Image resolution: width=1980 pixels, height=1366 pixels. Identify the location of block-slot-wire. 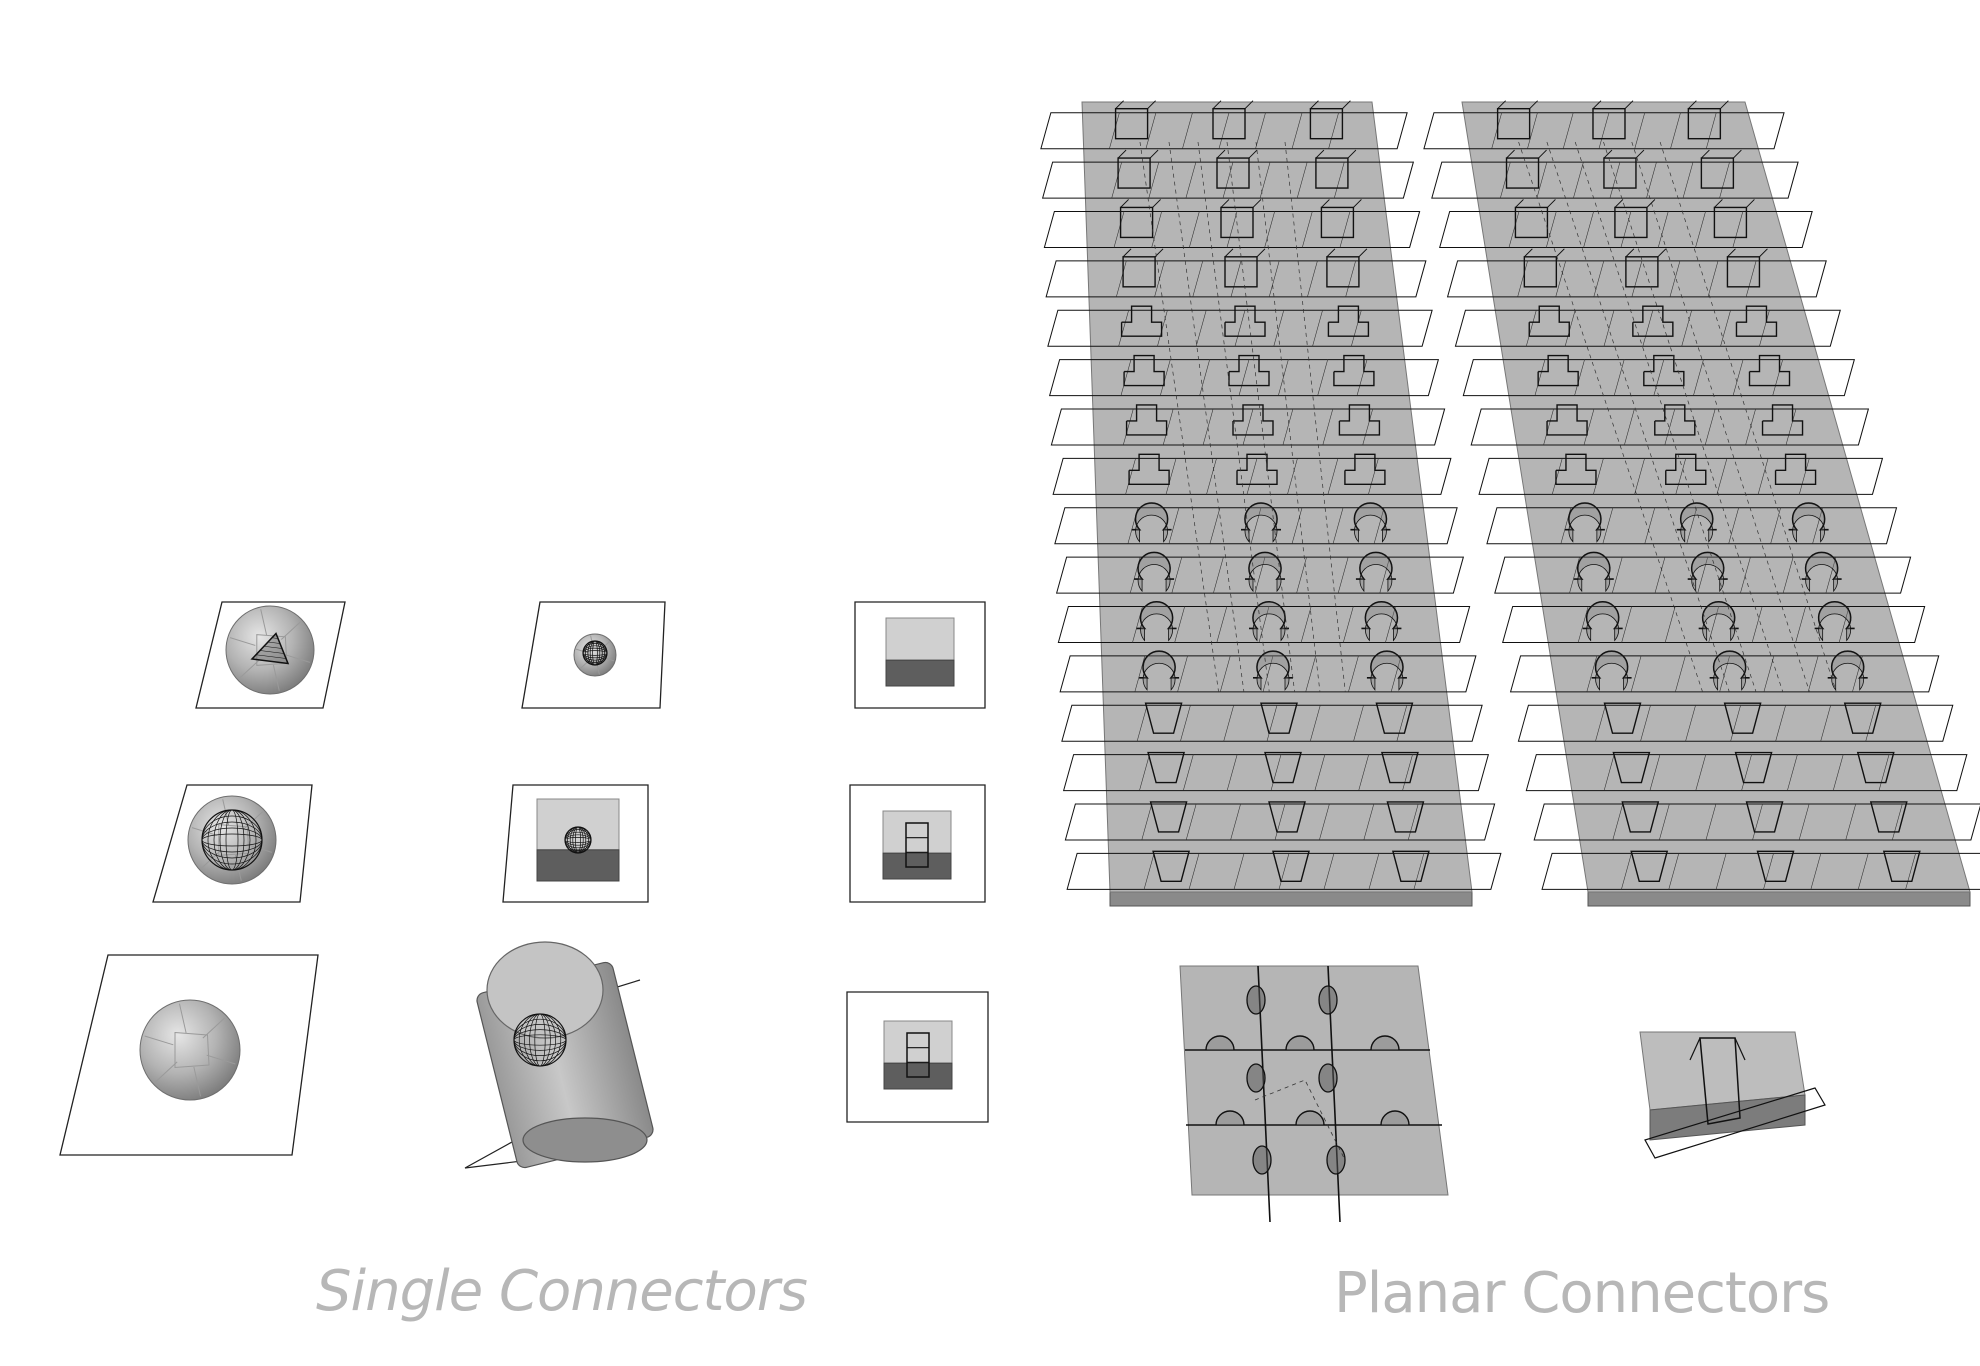
(1720, 1081).